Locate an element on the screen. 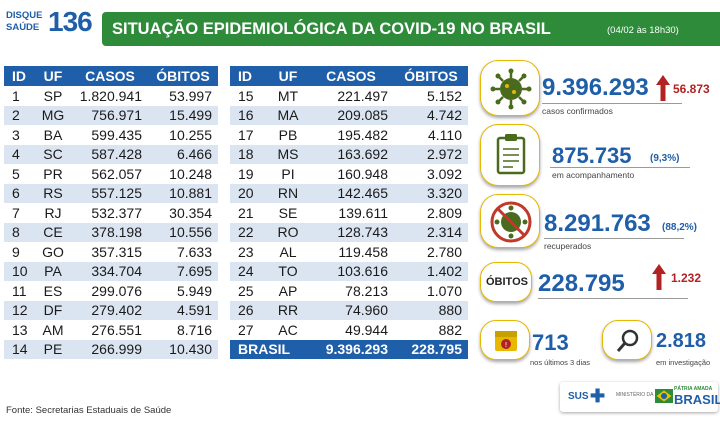 This screenshot has height=423, width=720. monitoring-label: em acompanhamento is located at coordinates (593, 175).